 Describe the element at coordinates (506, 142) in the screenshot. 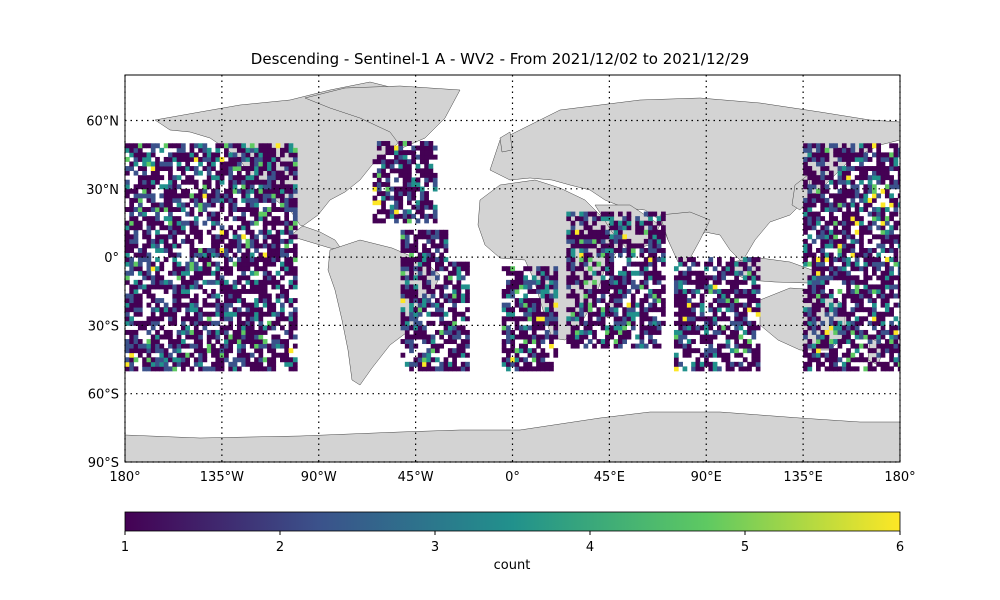

I see `land-uk` at that location.